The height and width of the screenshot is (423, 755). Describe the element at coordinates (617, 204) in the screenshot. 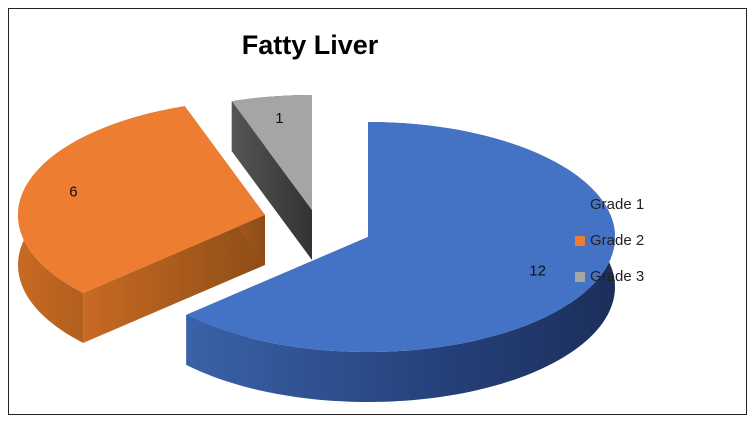

I see `legend-label: Grade 1` at that location.